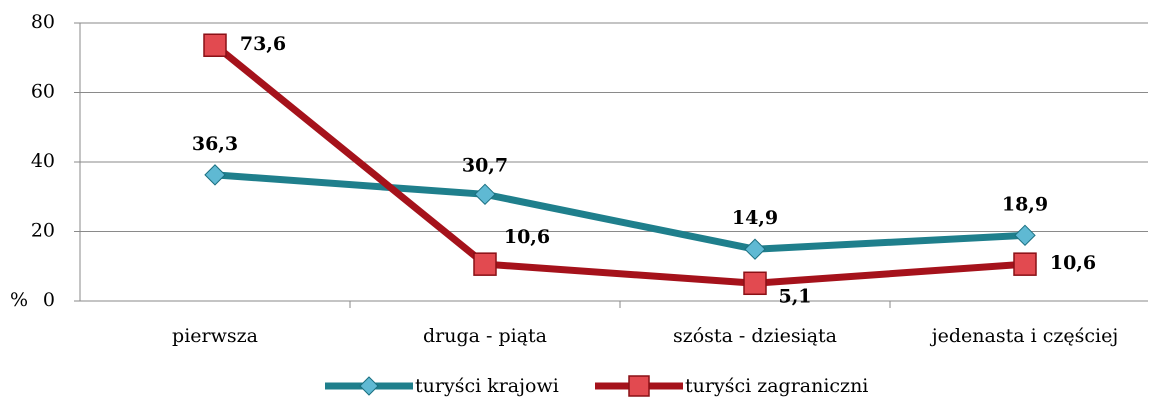 The height and width of the screenshot is (403, 1150). Describe the element at coordinates (43, 161) in the screenshot. I see `y-tick-label: 40` at that location.